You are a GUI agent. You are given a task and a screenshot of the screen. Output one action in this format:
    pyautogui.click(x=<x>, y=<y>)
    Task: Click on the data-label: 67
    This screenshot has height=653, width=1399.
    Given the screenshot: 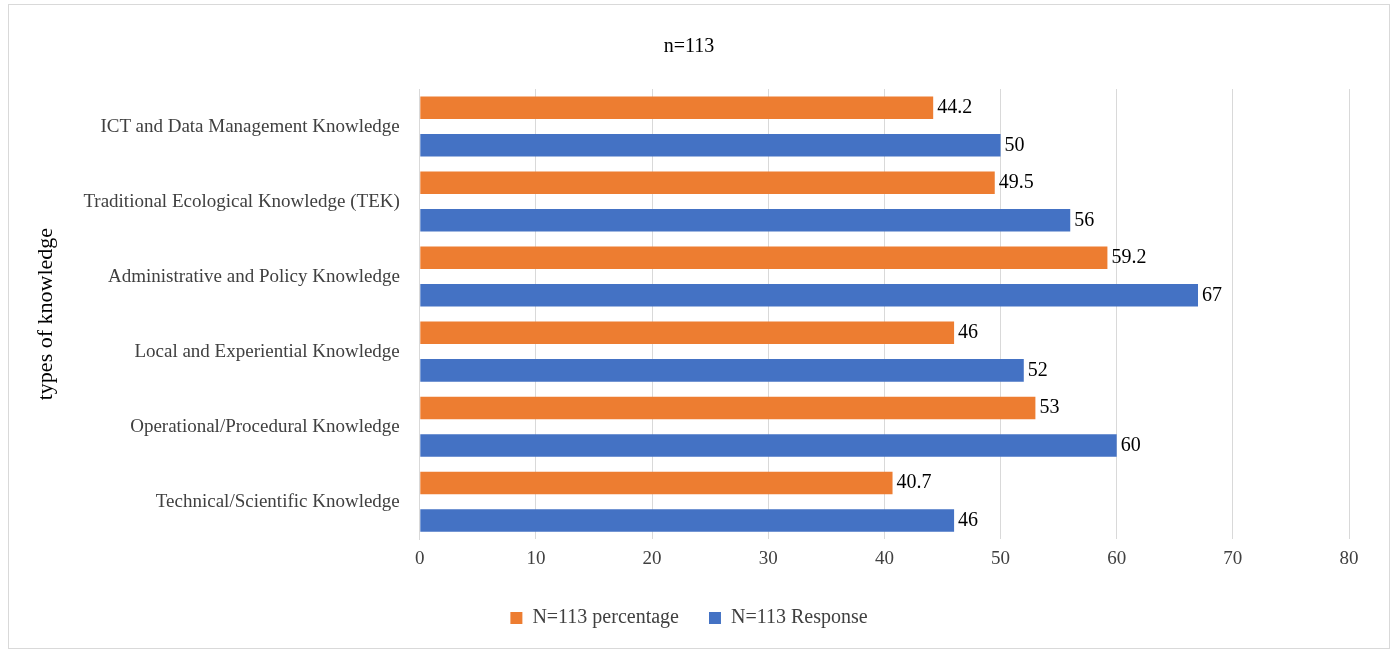 What is the action you would take?
    pyautogui.click(x=1212, y=293)
    